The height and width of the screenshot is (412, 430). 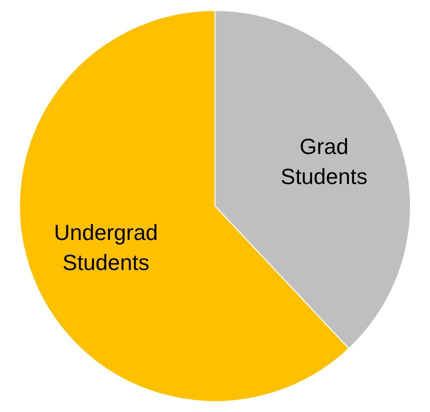 I want to click on slice-label: Undergrad Students, so click(x=106, y=248).